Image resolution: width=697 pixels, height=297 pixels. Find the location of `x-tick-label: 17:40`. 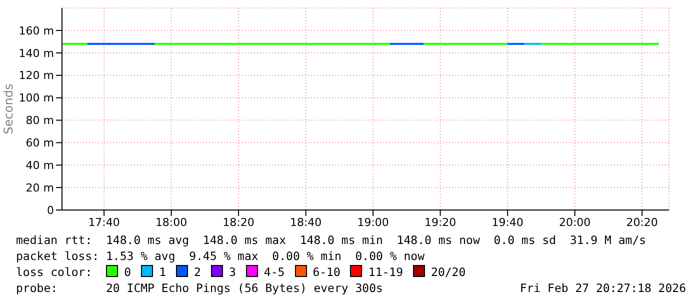

x-tick-label: 17:40 is located at coordinates (104, 222).